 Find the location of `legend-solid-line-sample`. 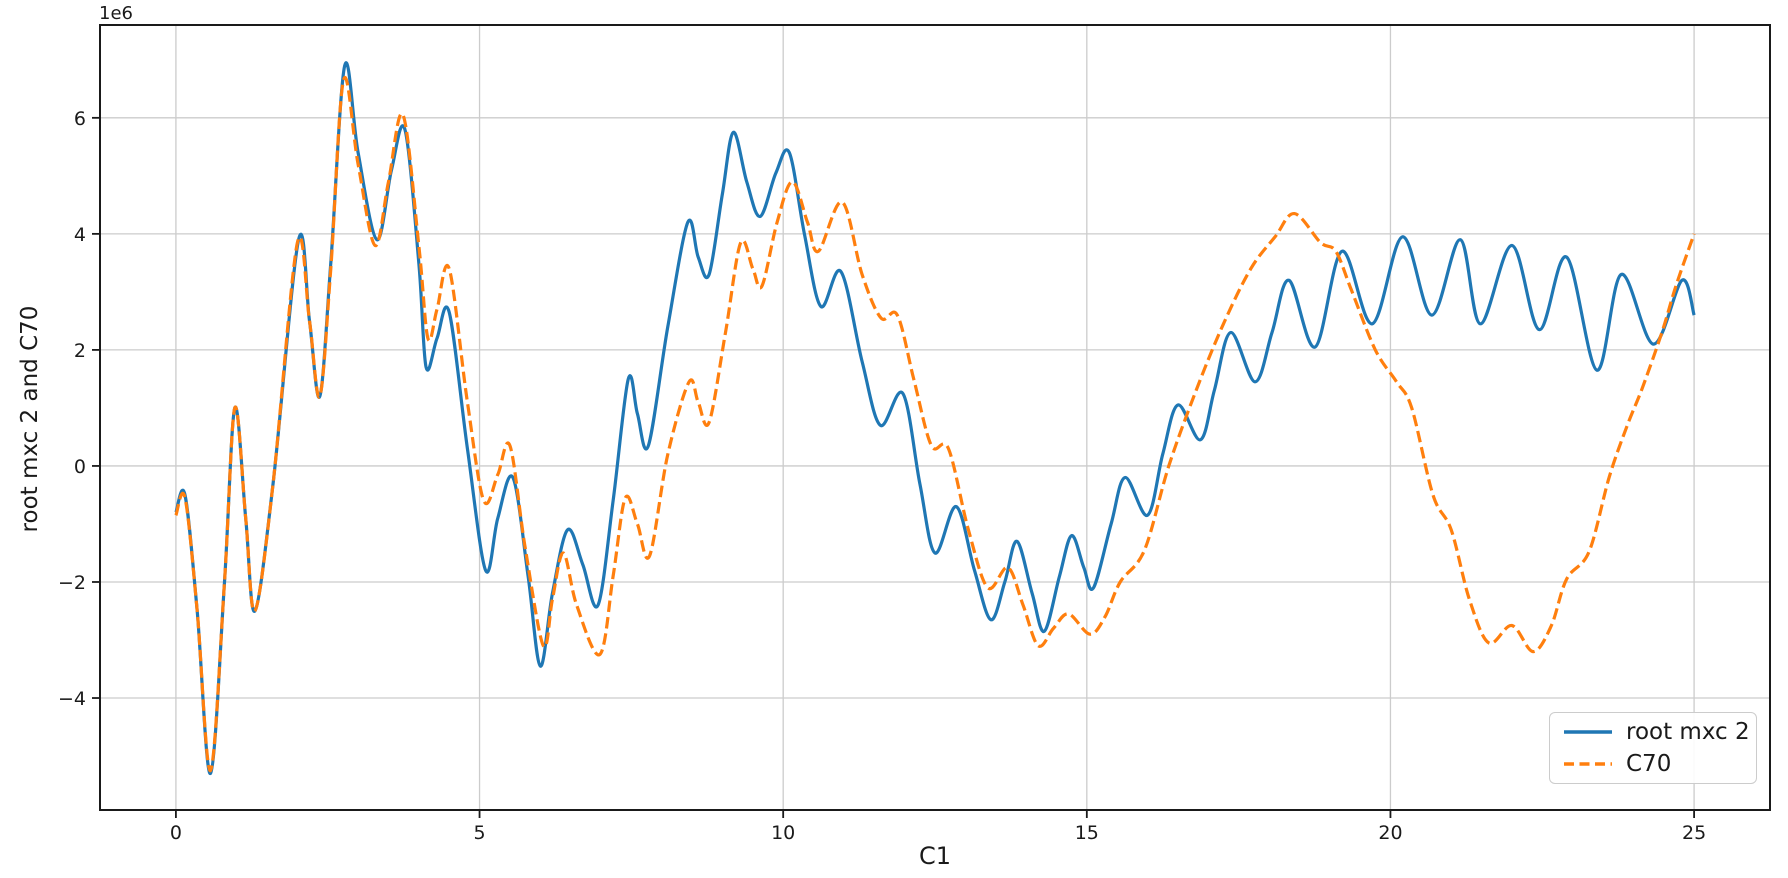

legend-solid-line-sample is located at coordinates (1588, 732).